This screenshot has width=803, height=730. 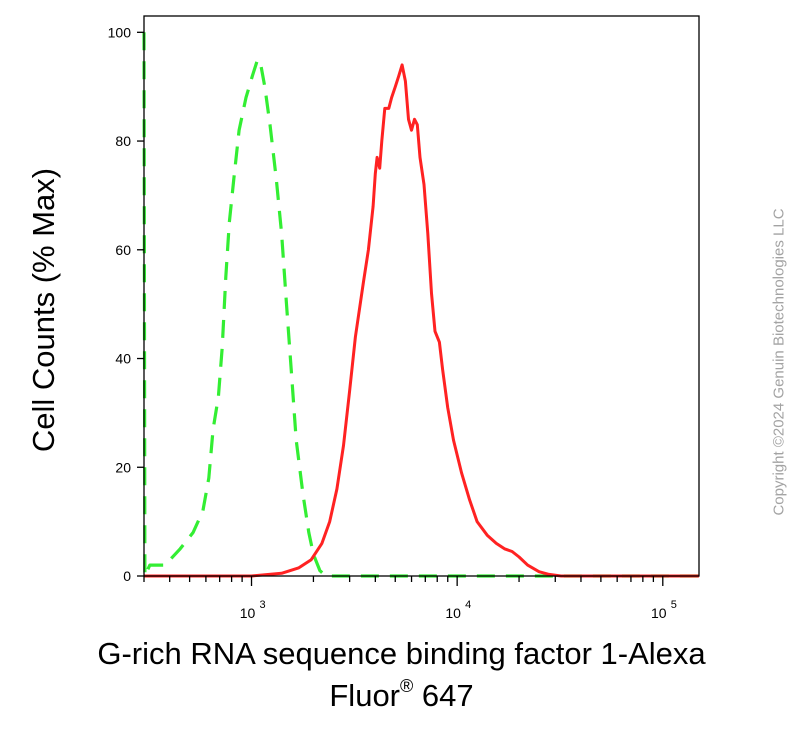 I want to click on registered-mark: ®, so click(x=407, y=686).